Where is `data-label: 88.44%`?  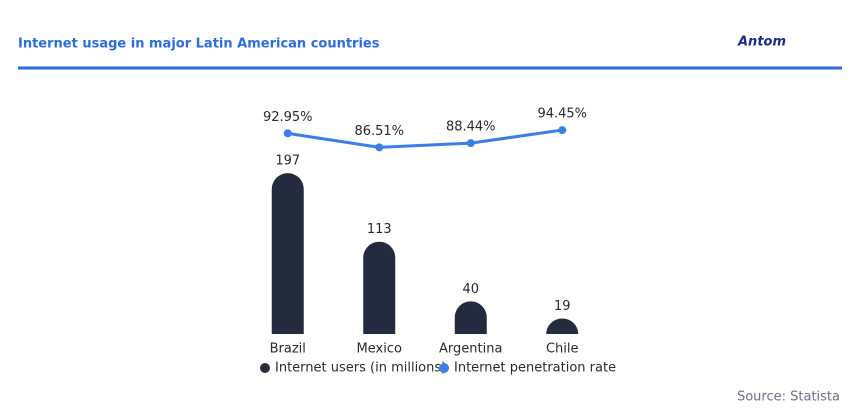 data-label: 88.44% is located at coordinates (471, 127).